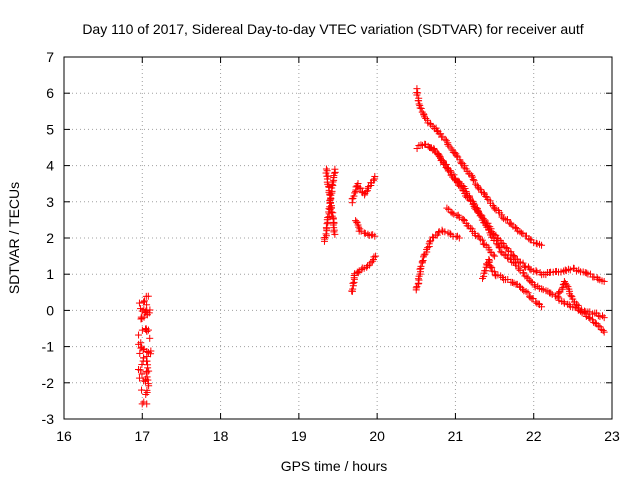  Describe the element at coordinates (479, 167) in the screenshot. I see `series-arc-20.5-a` at that location.